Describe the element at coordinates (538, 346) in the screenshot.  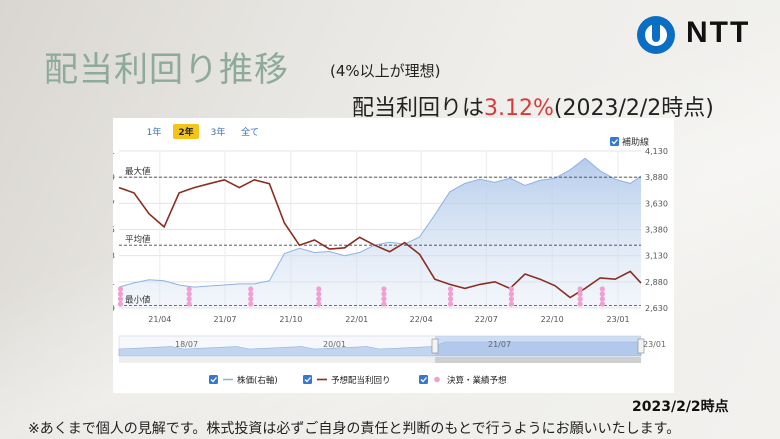
I see `navigator-selection` at that location.